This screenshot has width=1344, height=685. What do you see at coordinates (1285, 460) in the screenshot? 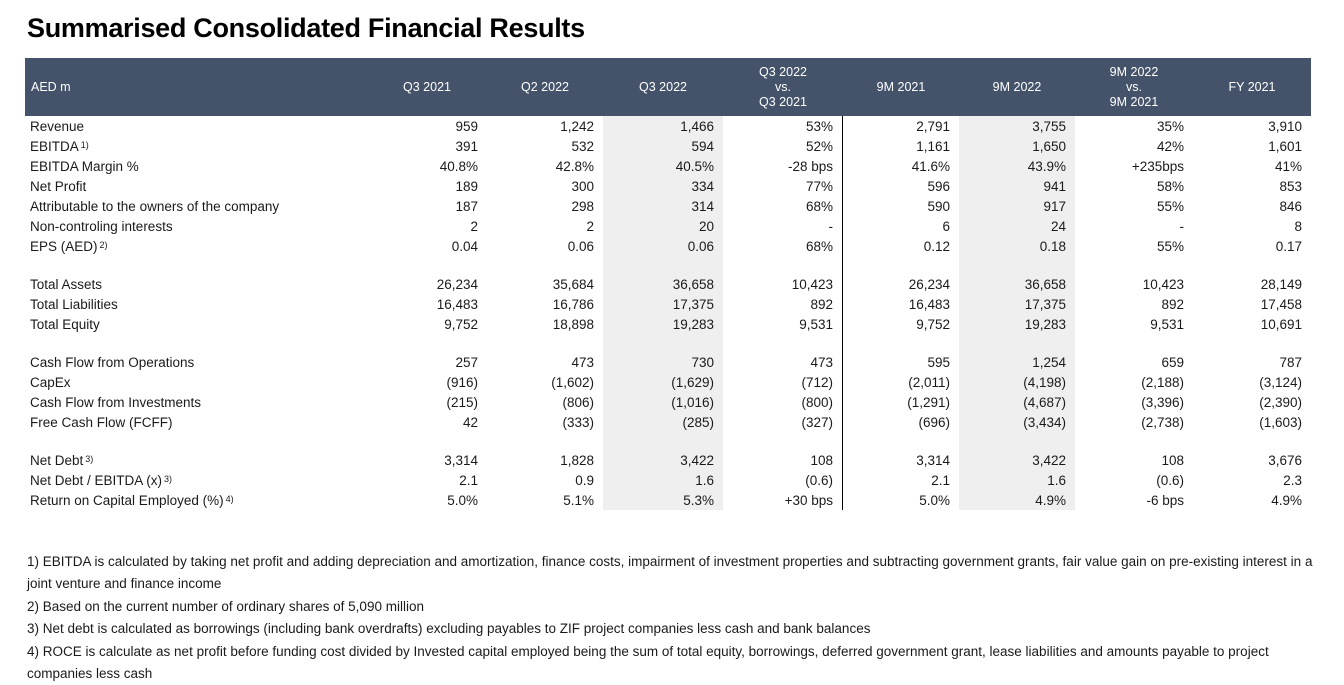
I see `data-cell: 3,676` at bounding box center [1285, 460].